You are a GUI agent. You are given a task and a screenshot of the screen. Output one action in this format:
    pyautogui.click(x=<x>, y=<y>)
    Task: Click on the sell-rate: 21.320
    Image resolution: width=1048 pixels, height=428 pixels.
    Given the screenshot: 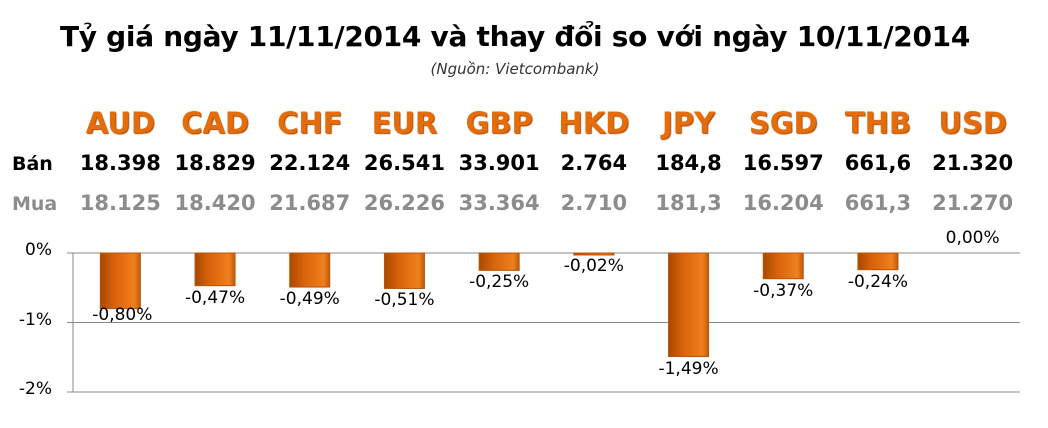 What is the action you would take?
    pyautogui.click(x=973, y=163)
    